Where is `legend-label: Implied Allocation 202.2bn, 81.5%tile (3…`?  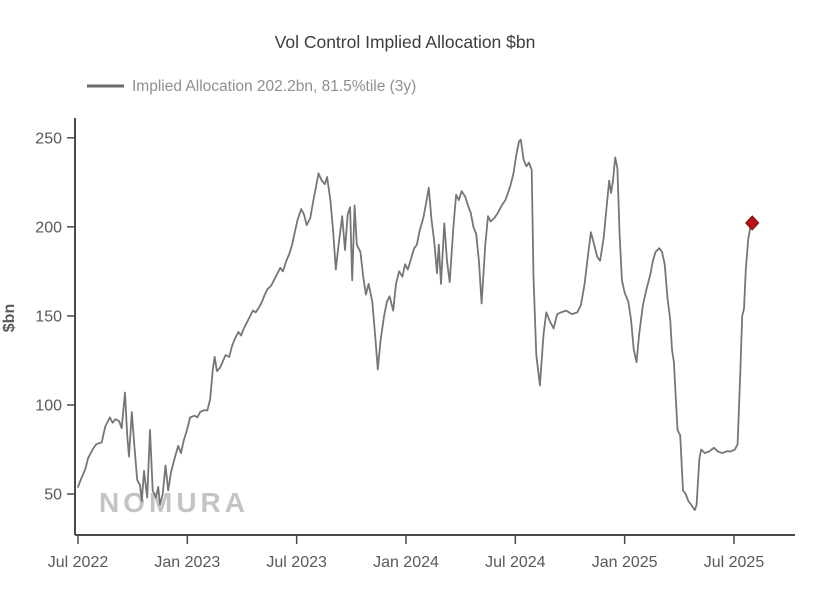 legend-label: Implied Allocation 202.2bn, 81.5%tile (3… is located at coordinates (274, 86).